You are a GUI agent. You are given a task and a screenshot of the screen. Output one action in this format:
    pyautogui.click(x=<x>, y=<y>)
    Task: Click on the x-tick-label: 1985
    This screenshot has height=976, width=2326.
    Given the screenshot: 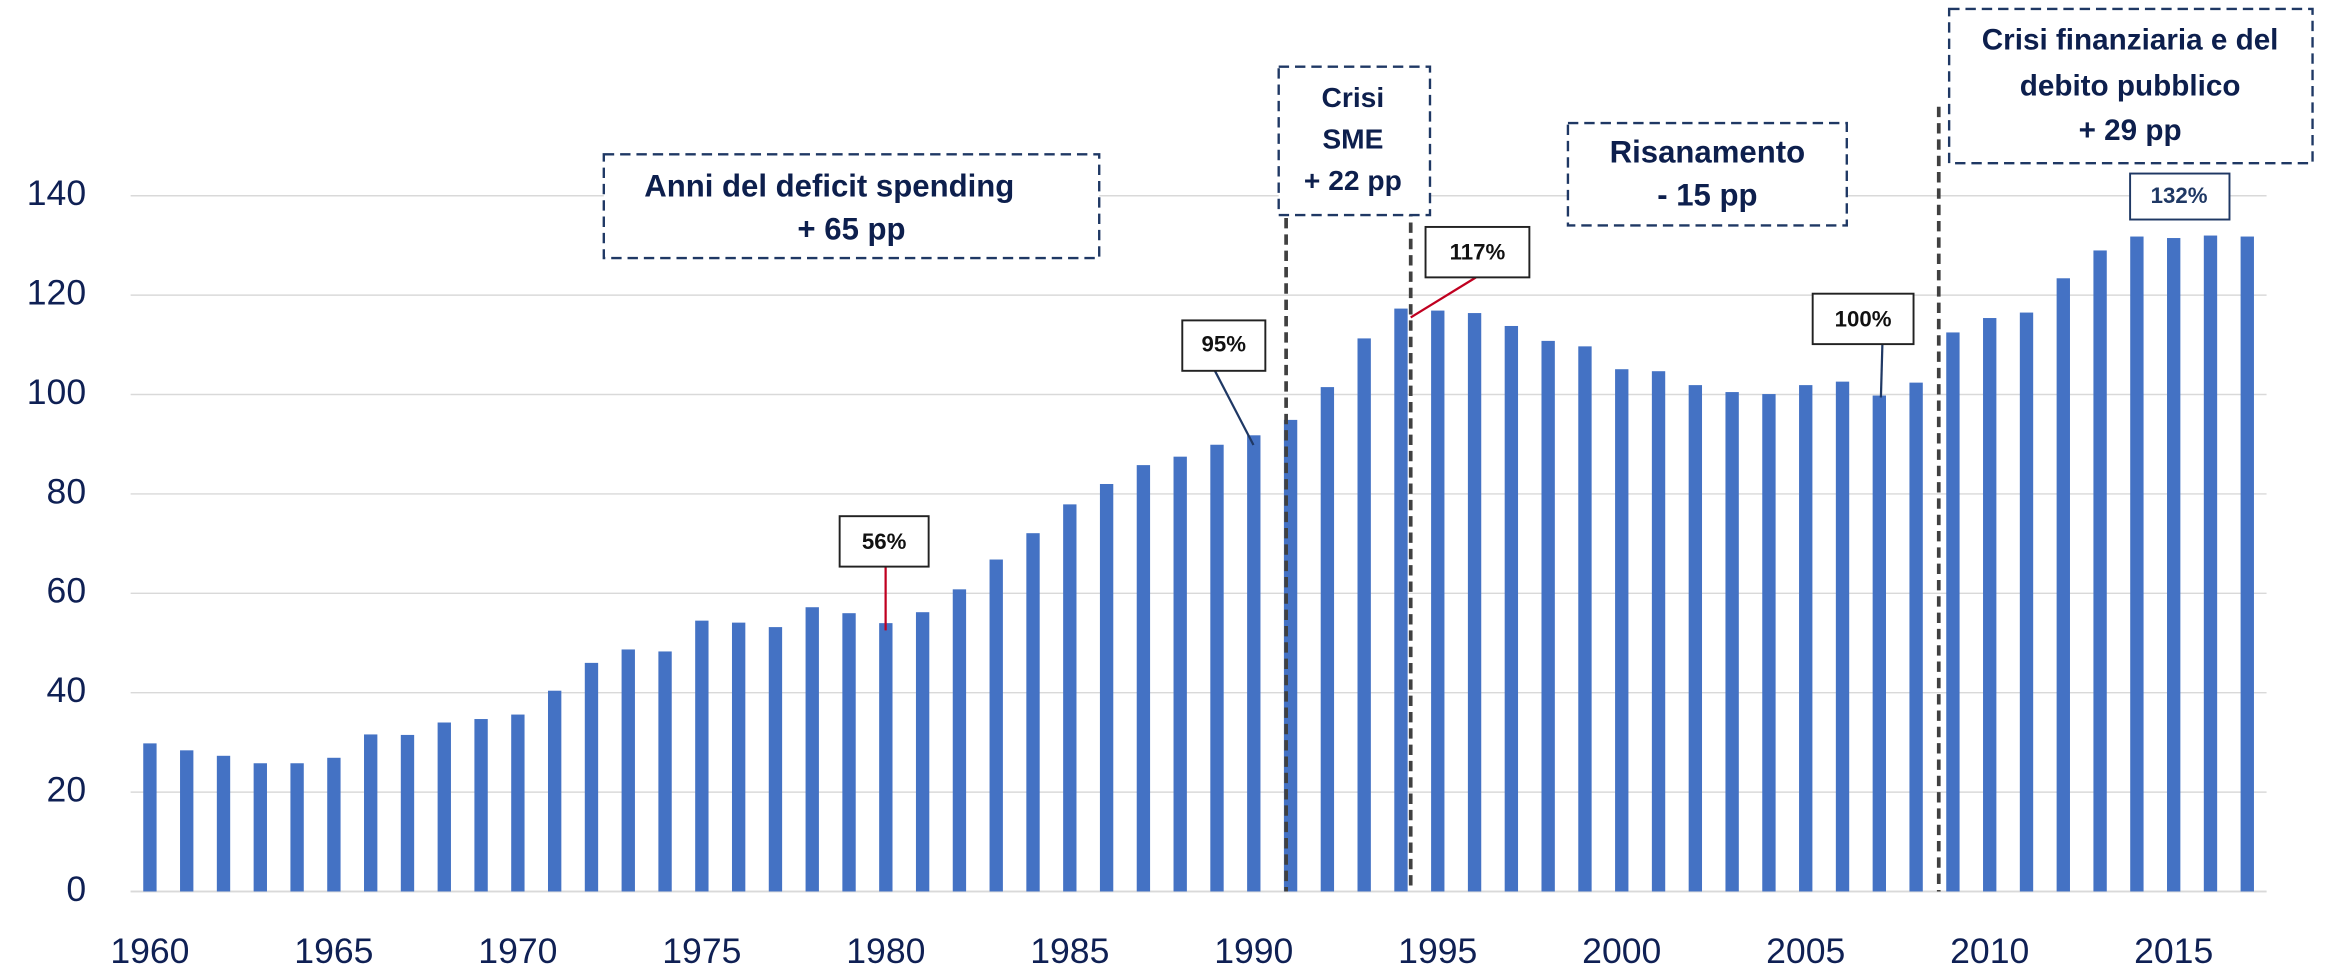 What is the action you would take?
    pyautogui.click(x=1069, y=951)
    